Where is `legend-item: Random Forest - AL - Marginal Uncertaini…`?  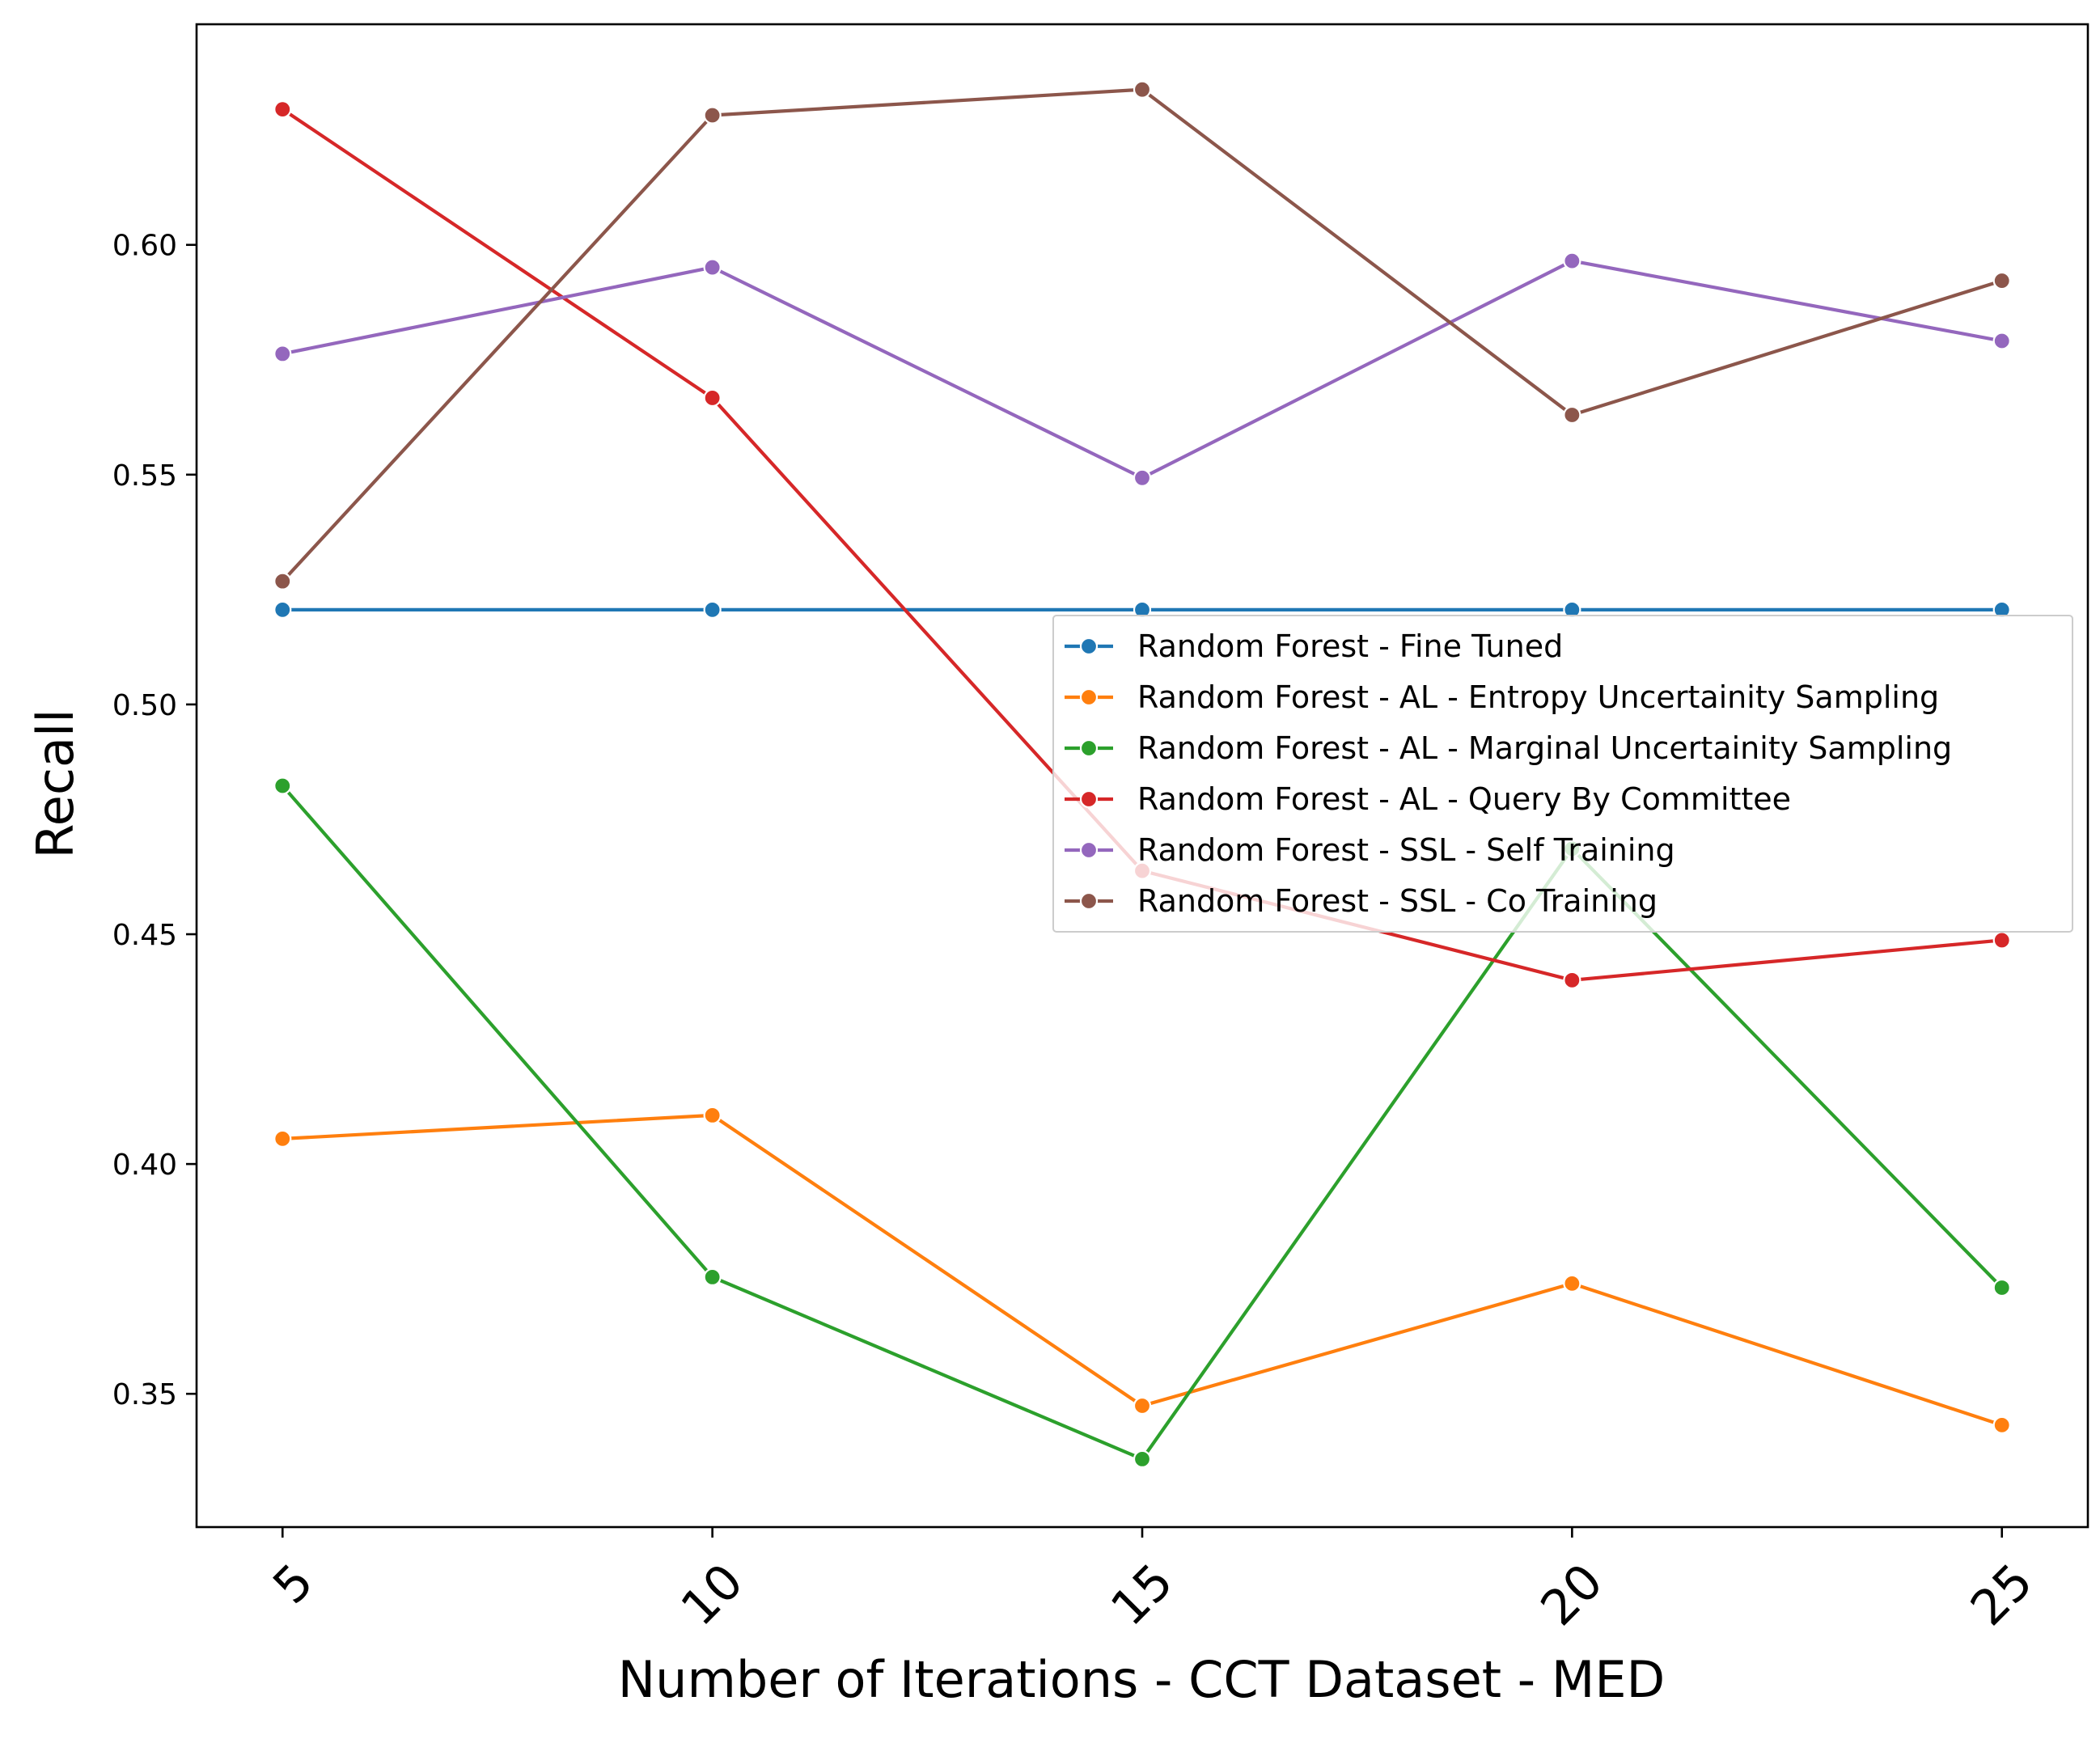 legend-item: Random Forest - AL - Marginal Uncertaini… is located at coordinates (1509, 748).